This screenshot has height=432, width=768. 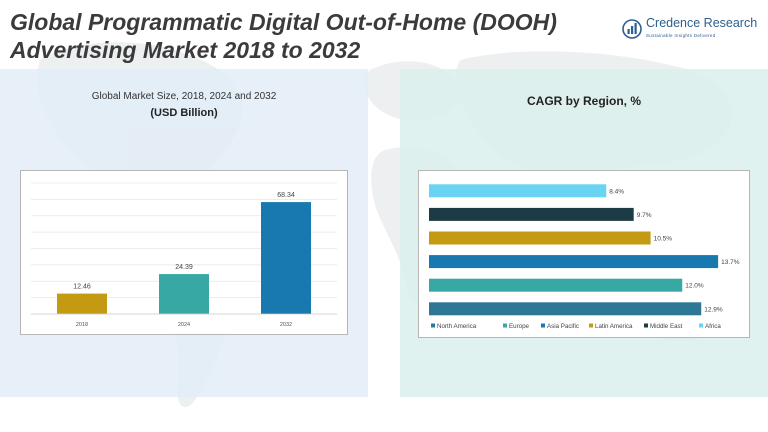 What do you see at coordinates (614, 326) in the screenshot?
I see `legend-label: Latin America` at bounding box center [614, 326].